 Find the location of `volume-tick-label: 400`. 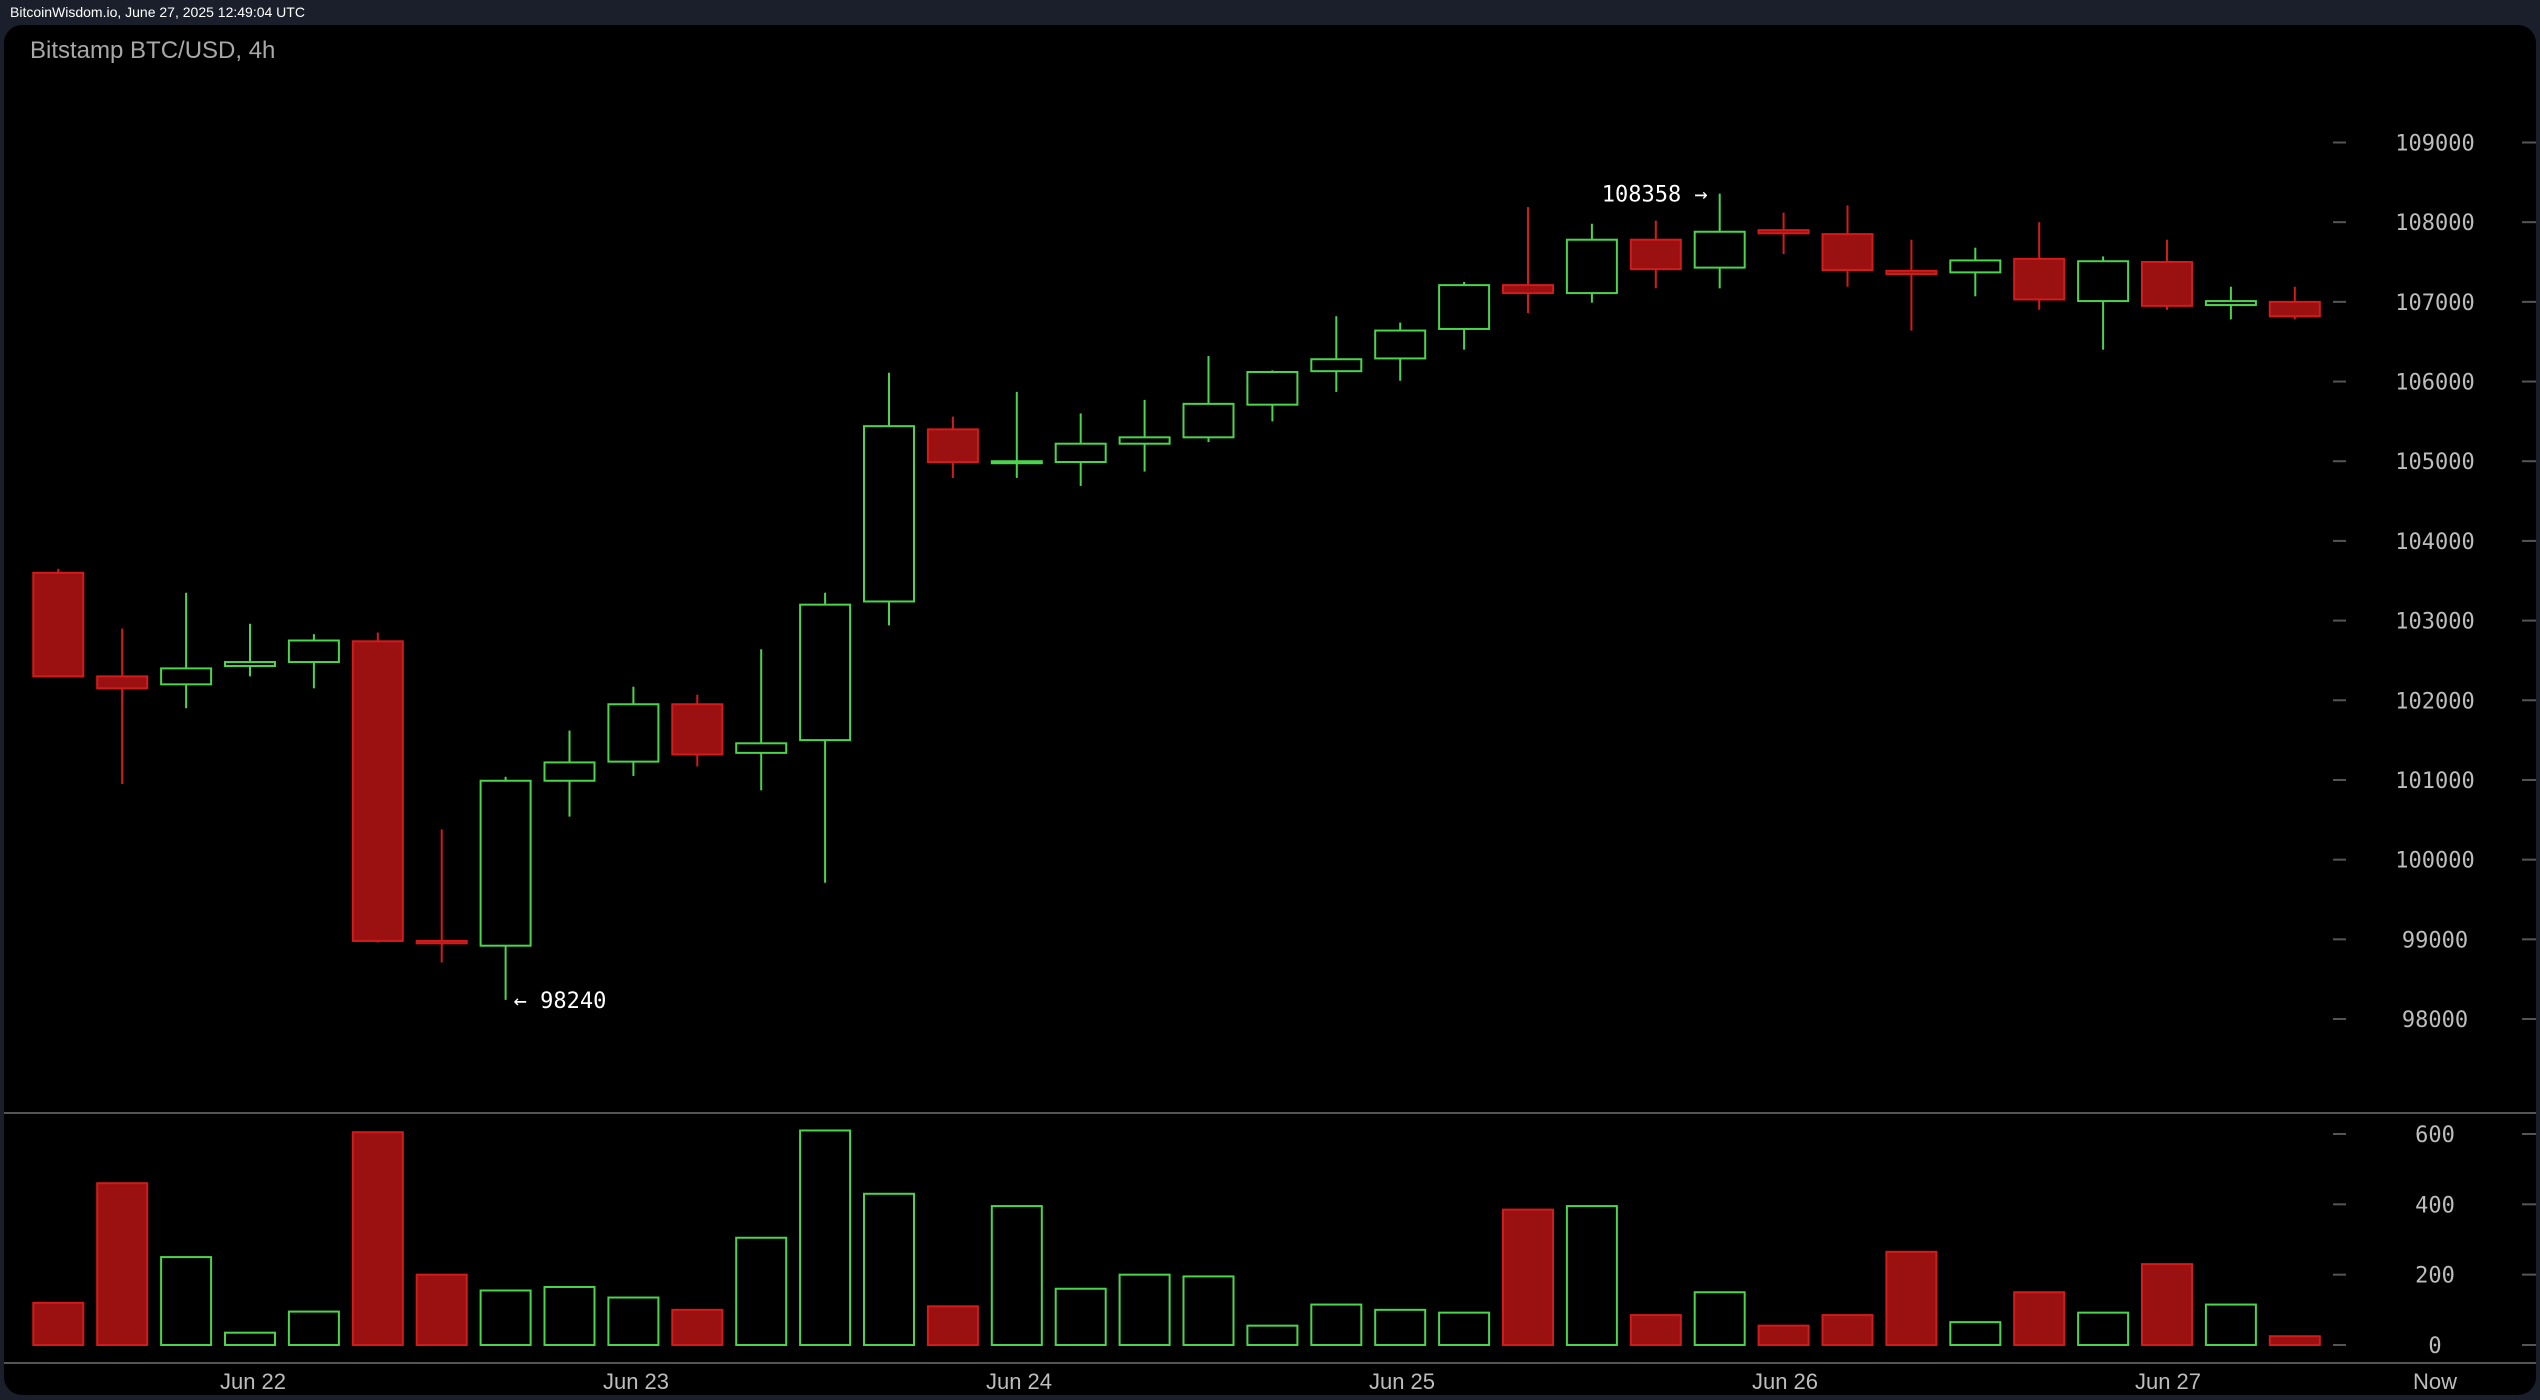

volume-tick-label: 400 is located at coordinates (2435, 1205).